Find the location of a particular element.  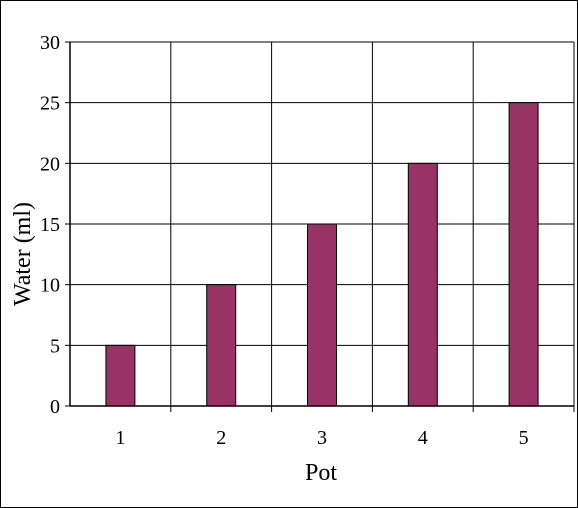

x-tick-label: 1 is located at coordinates (120, 438).